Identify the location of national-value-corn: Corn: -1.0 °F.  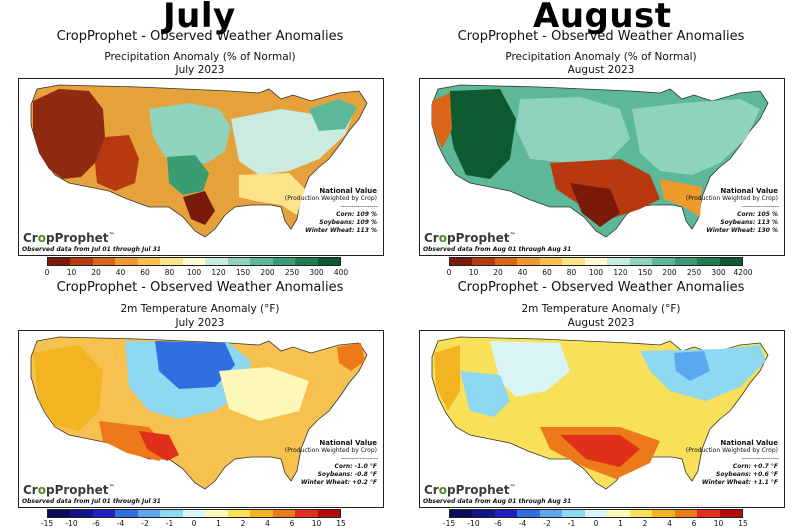
(355, 466).